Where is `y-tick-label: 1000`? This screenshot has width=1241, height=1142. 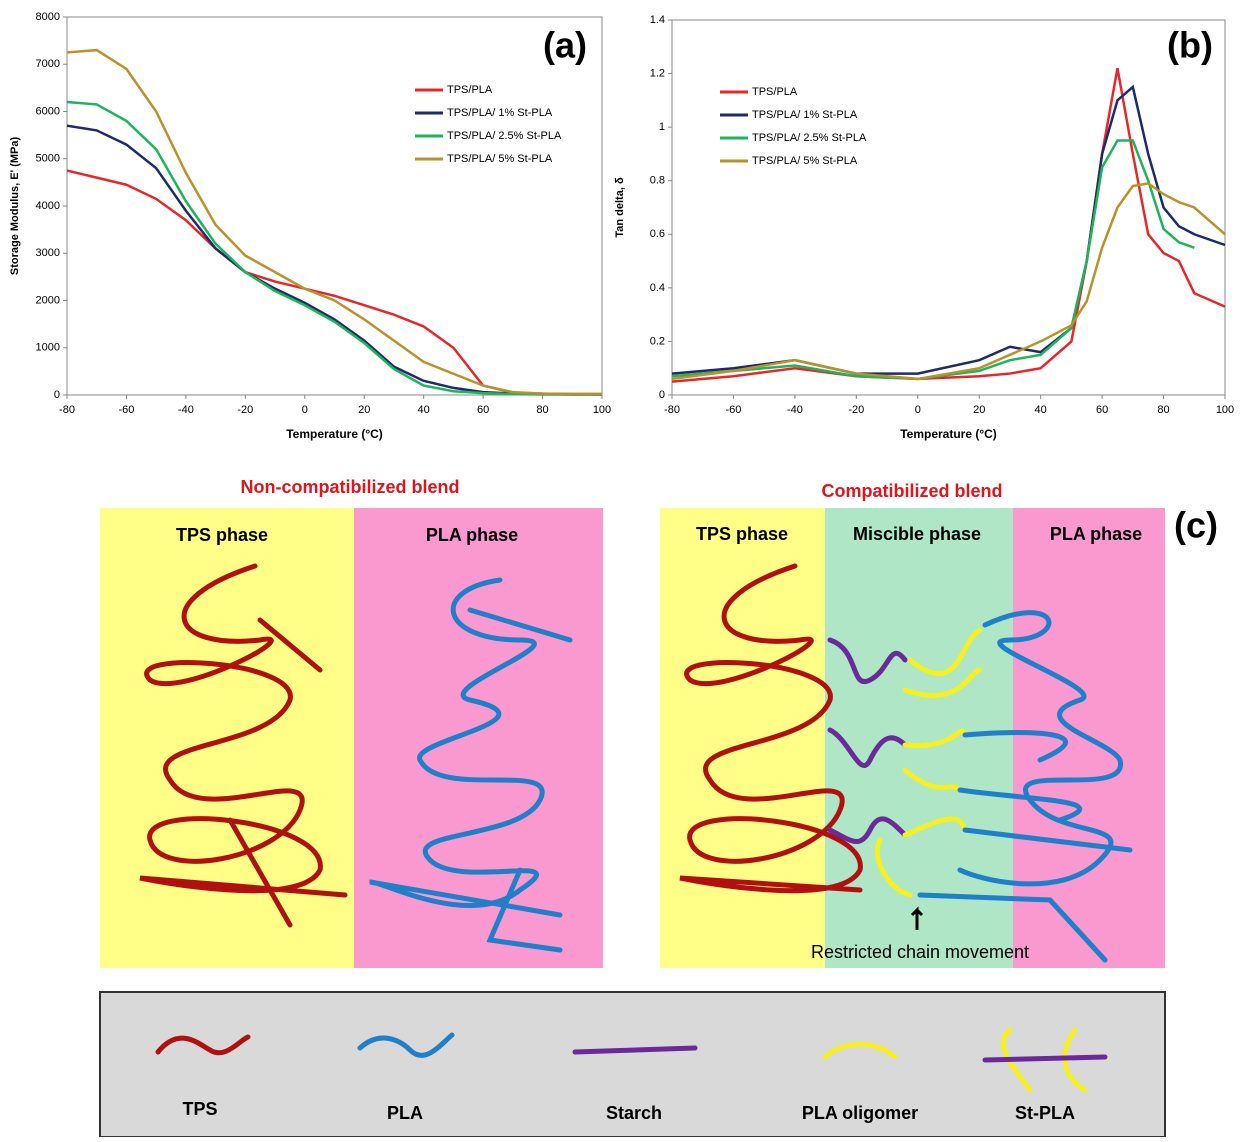
y-tick-label: 1000 is located at coordinates (48, 348).